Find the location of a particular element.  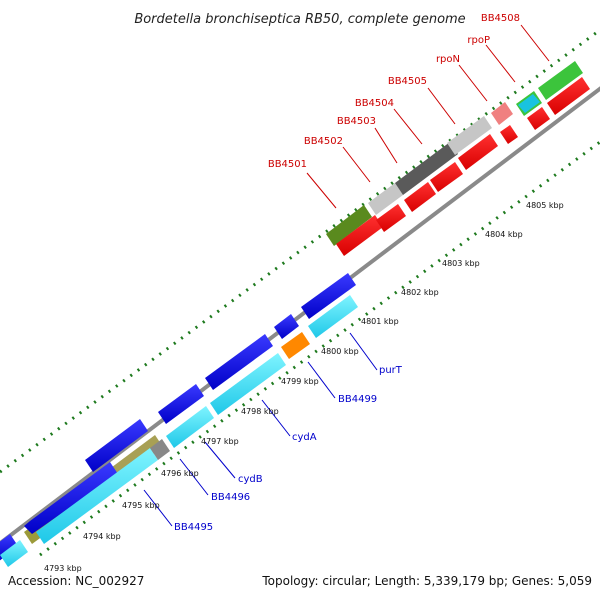

bottom-labels: BB4495 BB4496 cydB cydA BB4499 purT is located at coordinates (273, 432).